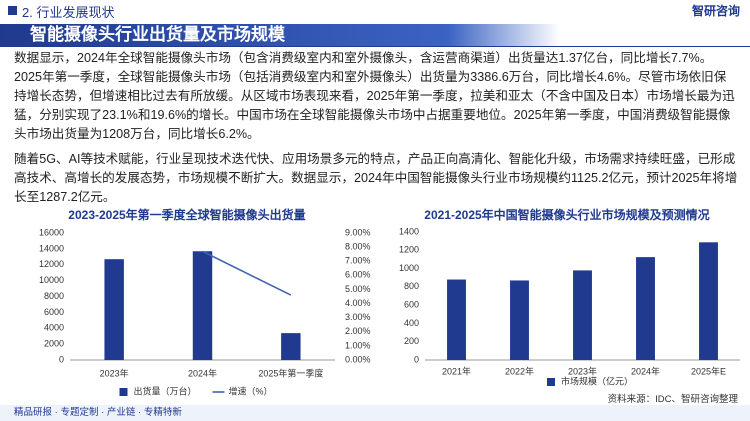 Image resolution: width=750 pixels, height=421 pixels. I want to click on y2-tick-label: 9.00%, so click(358, 232).